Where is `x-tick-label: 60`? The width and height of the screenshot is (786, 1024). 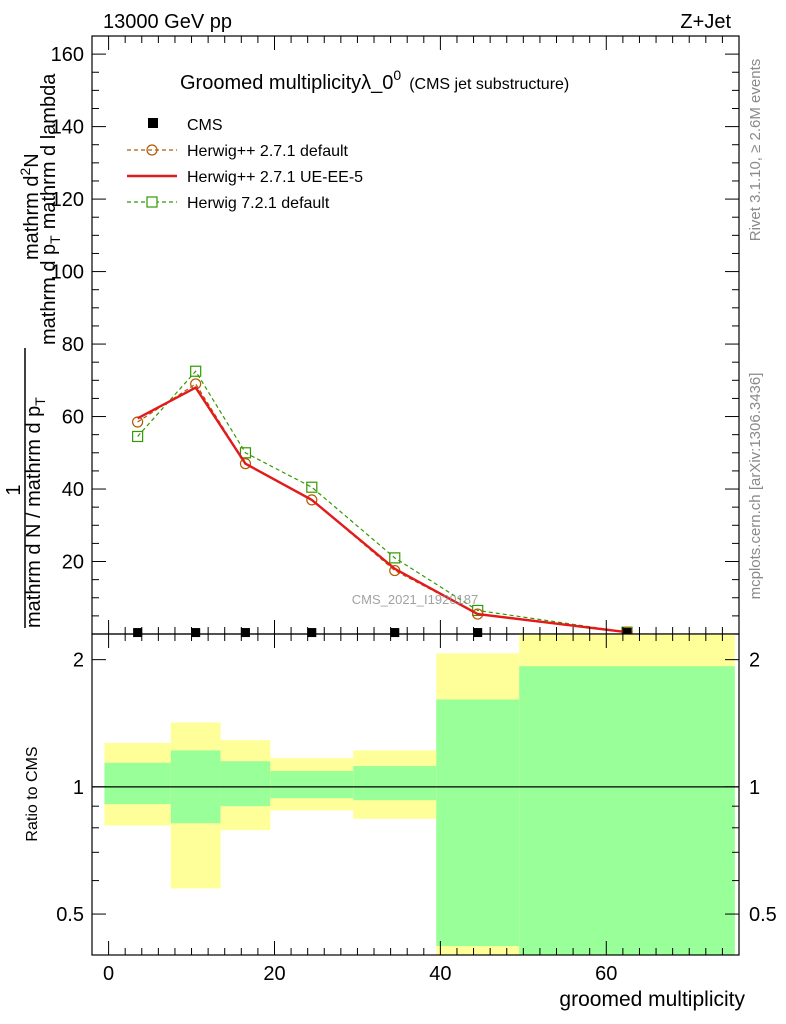 x-tick-label: 60 is located at coordinates (606, 974).